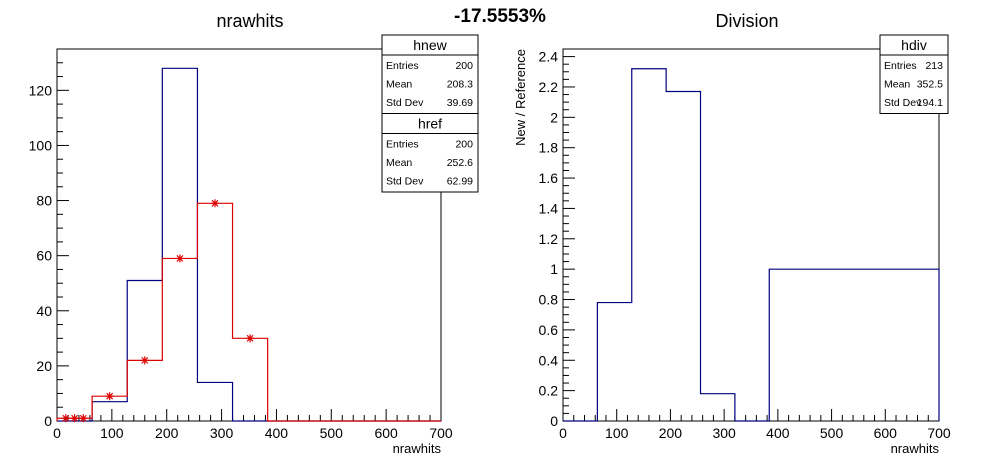  I want to click on right-y-tick-label: 1.2, so click(549, 239).